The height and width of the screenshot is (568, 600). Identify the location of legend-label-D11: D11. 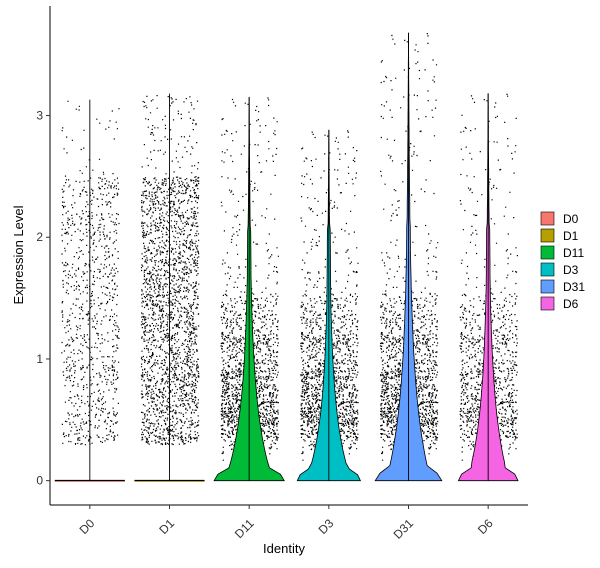
(573, 253).